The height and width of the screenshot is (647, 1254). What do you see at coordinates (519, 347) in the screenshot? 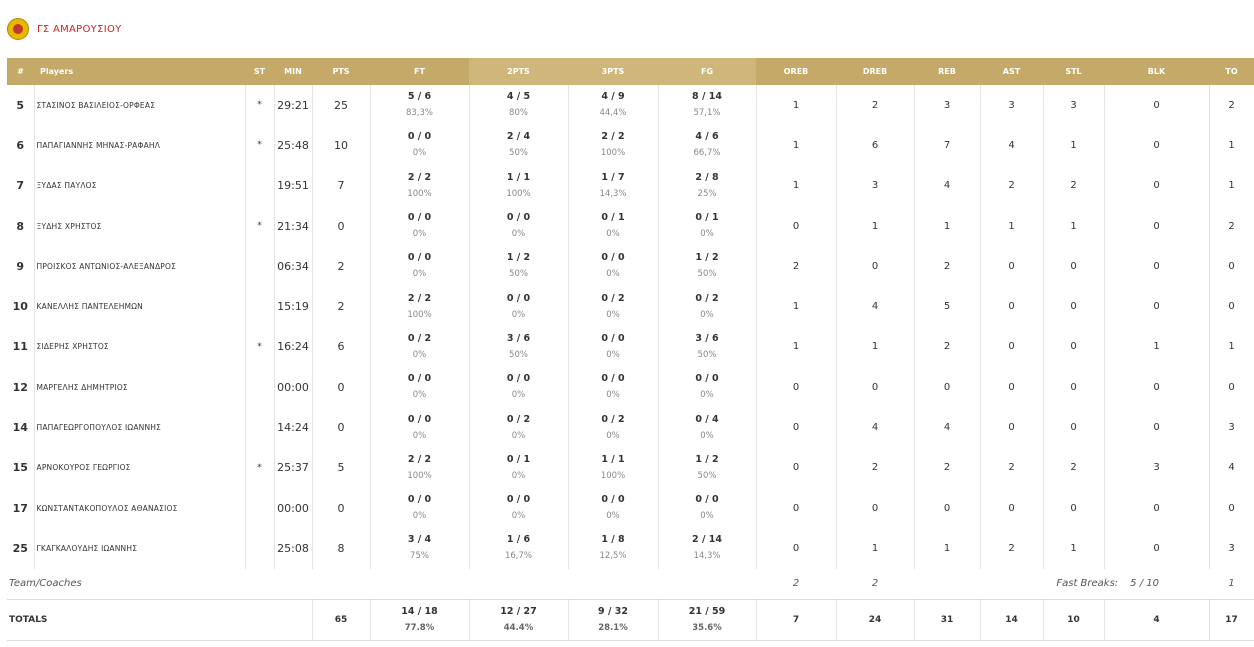
I see `two-pts: 3 / 6 50%` at bounding box center [519, 347].